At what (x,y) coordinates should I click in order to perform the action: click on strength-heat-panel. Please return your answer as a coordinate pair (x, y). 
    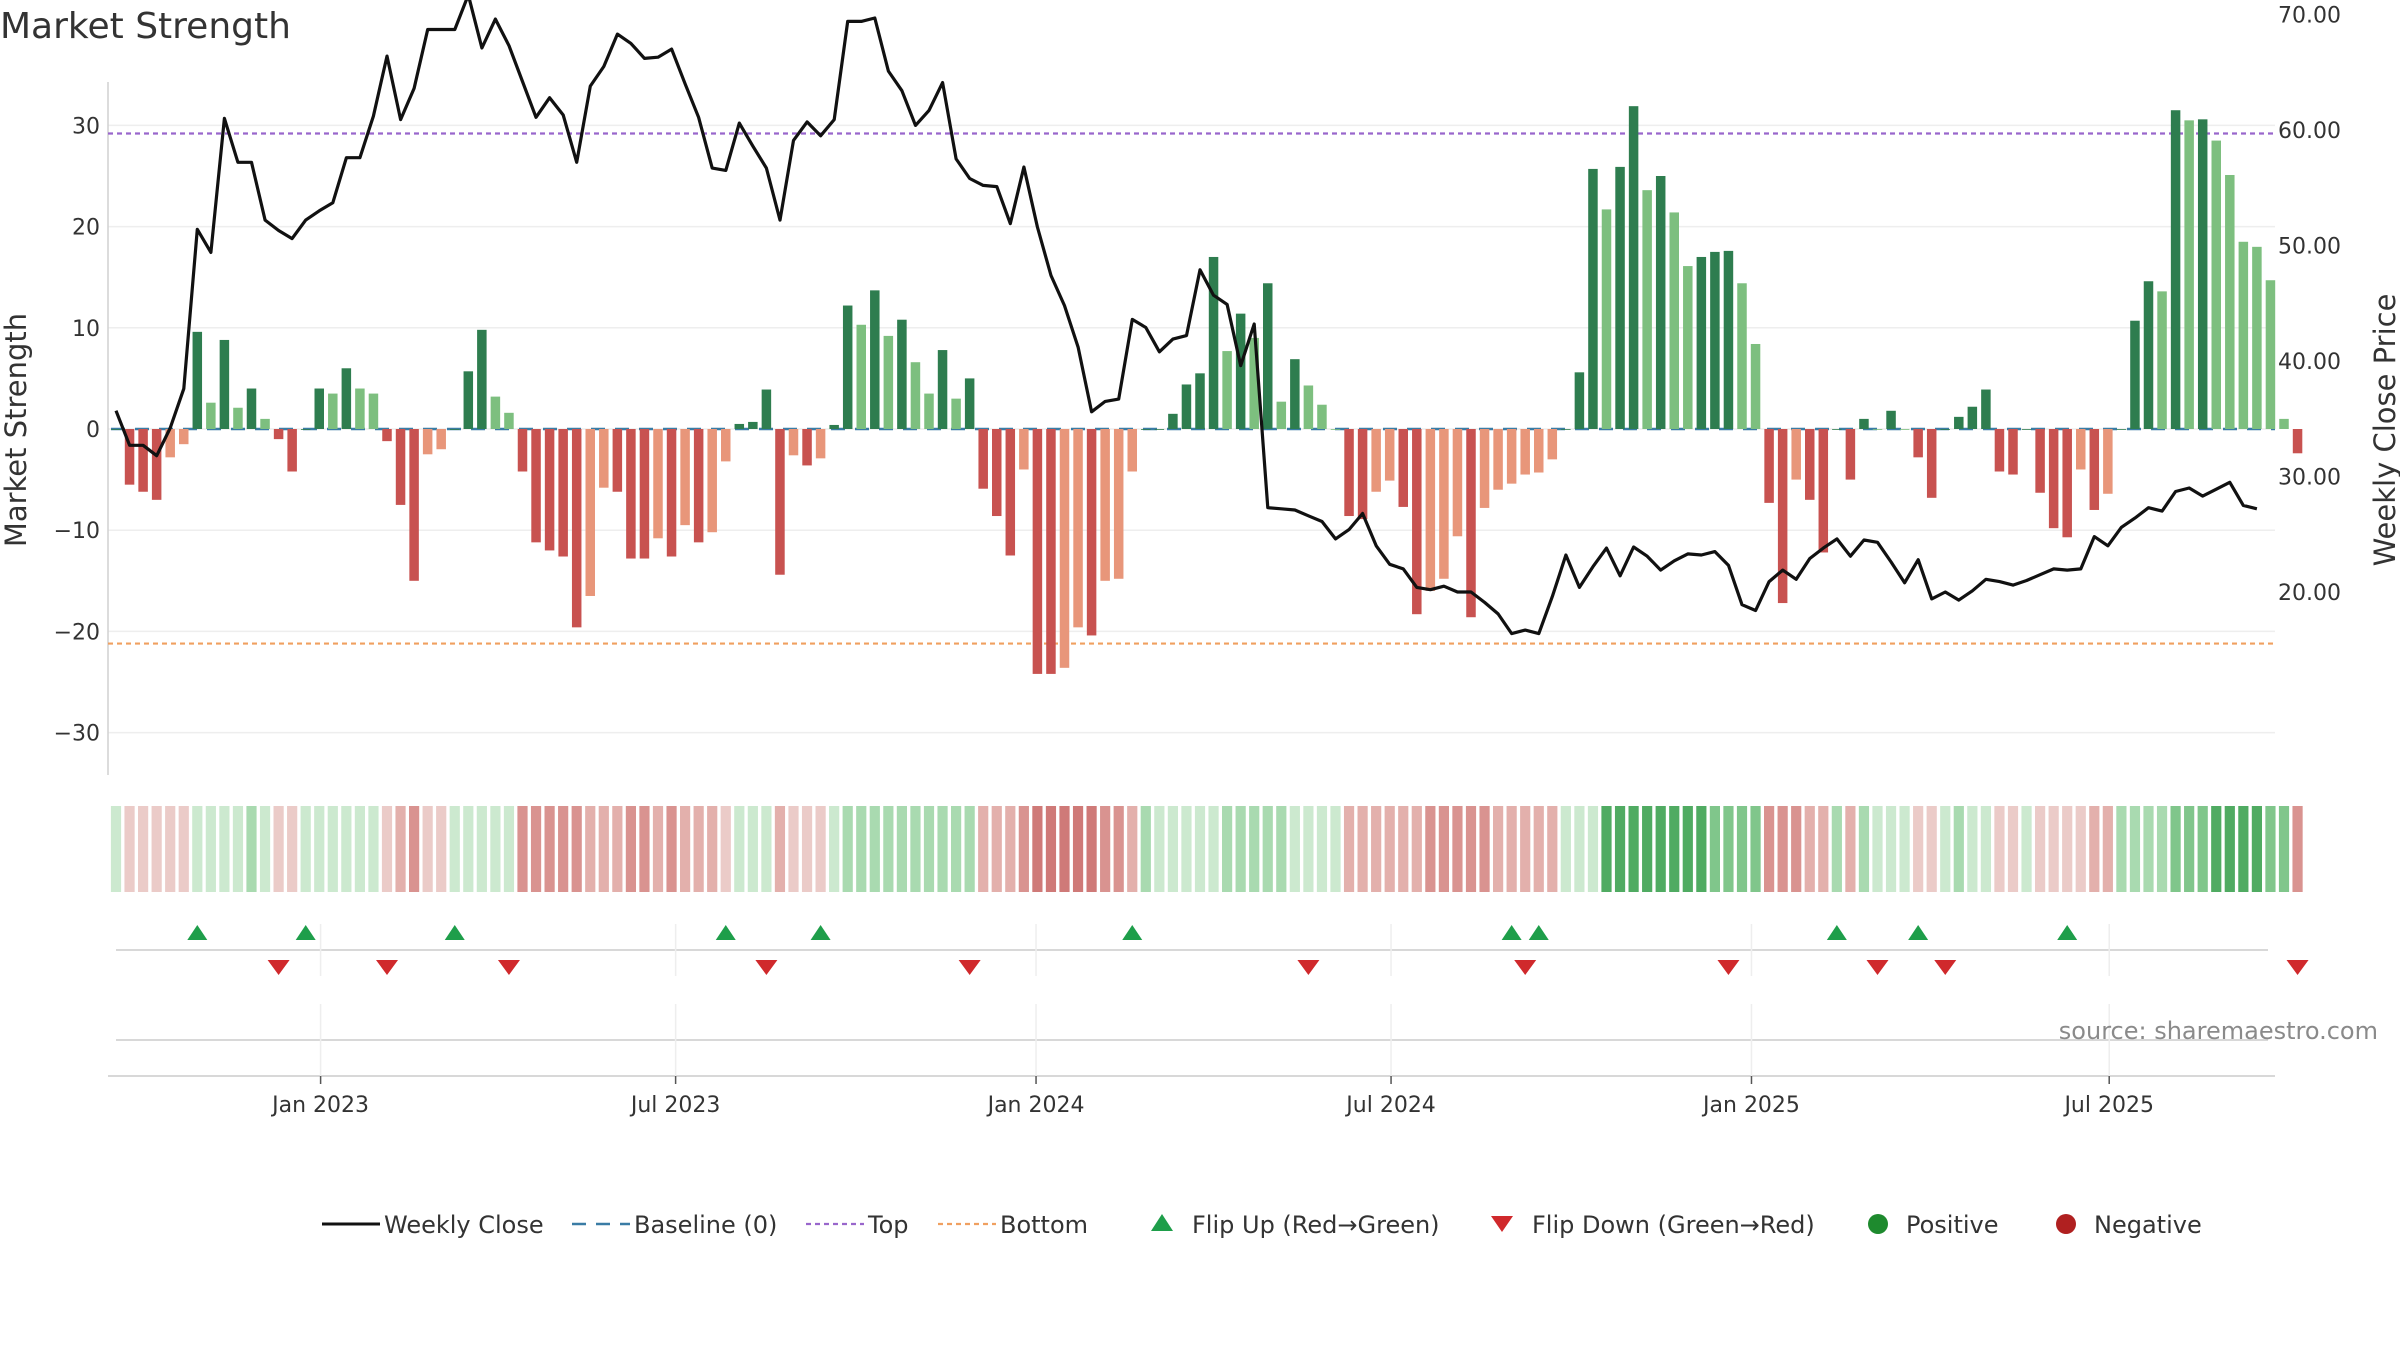
    Looking at the image, I should click on (1206, 849).